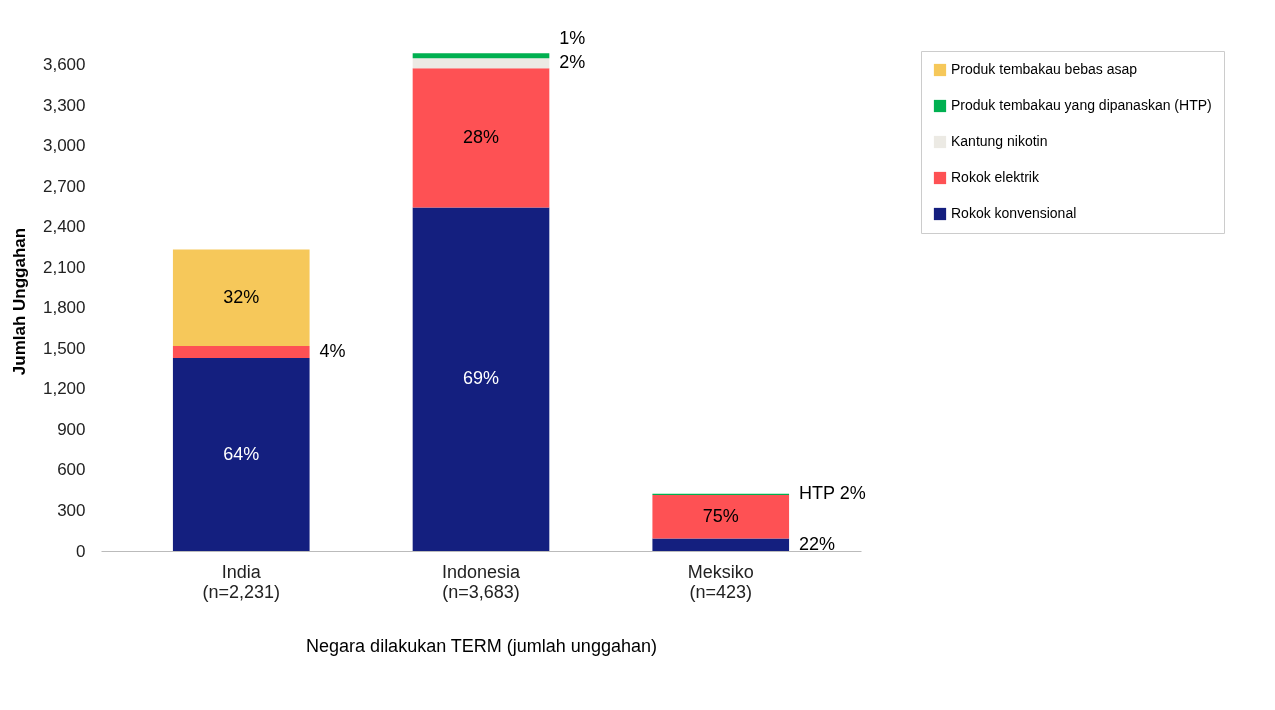 The image size is (1275, 710). Describe the element at coordinates (481, 645) in the screenshot. I see `x-axis-title: Negara dilakukan TERM (jumlah unggahan)` at that location.